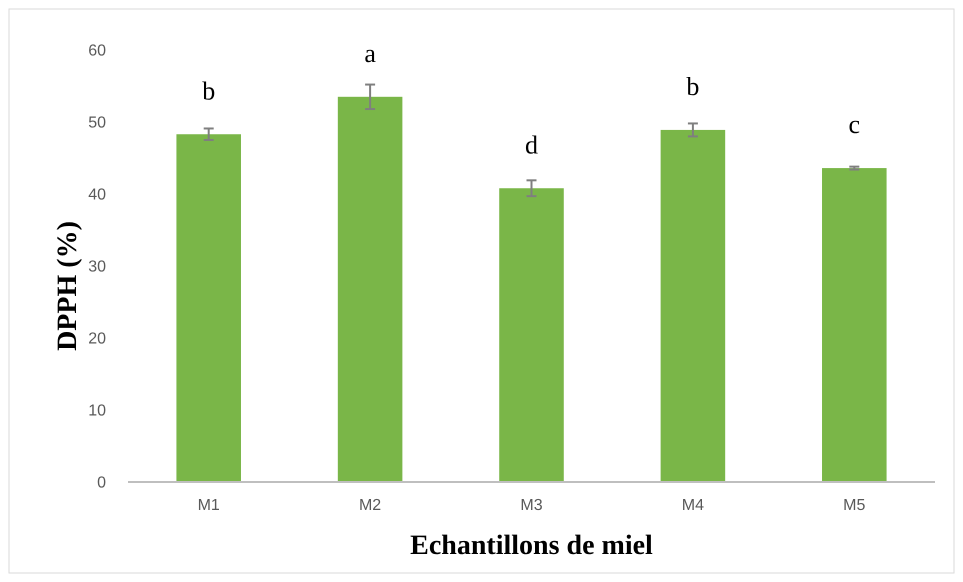  I want to click on y-tick-label: 60, so click(97, 51).